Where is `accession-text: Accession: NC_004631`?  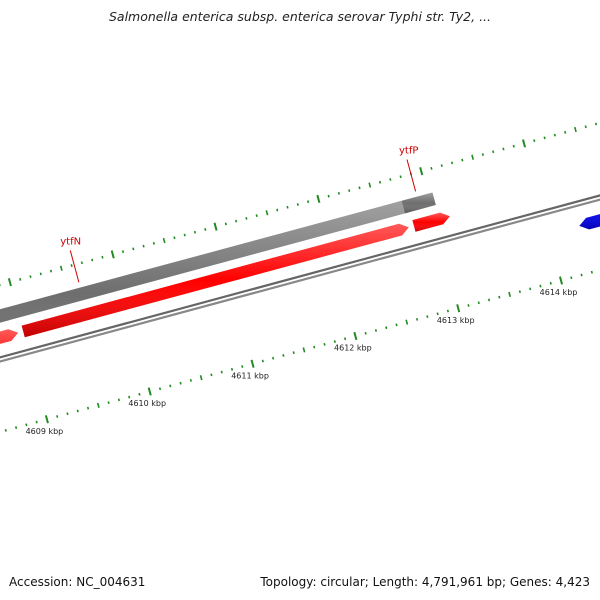
accession-text: Accession: NC_004631 is located at coordinates (77, 582).